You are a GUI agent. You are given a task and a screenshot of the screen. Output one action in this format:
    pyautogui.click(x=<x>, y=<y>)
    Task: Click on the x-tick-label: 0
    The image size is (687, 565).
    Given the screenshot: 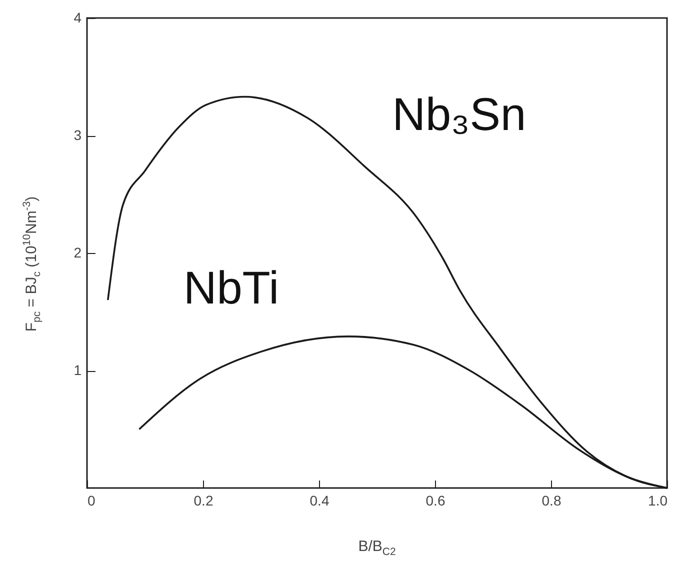 What is the action you would take?
    pyautogui.click(x=92, y=500)
    